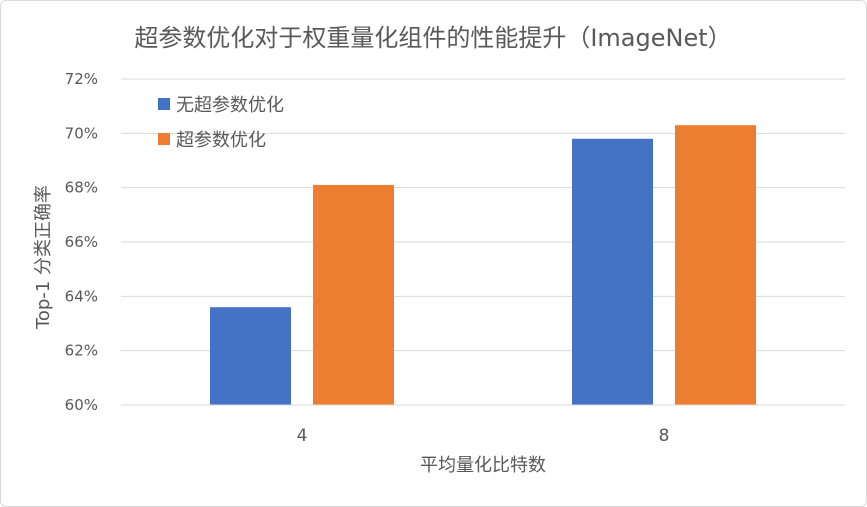  Describe the element at coordinates (81, 296) in the screenshot. I see `y-tick-label: 64%` at that location.